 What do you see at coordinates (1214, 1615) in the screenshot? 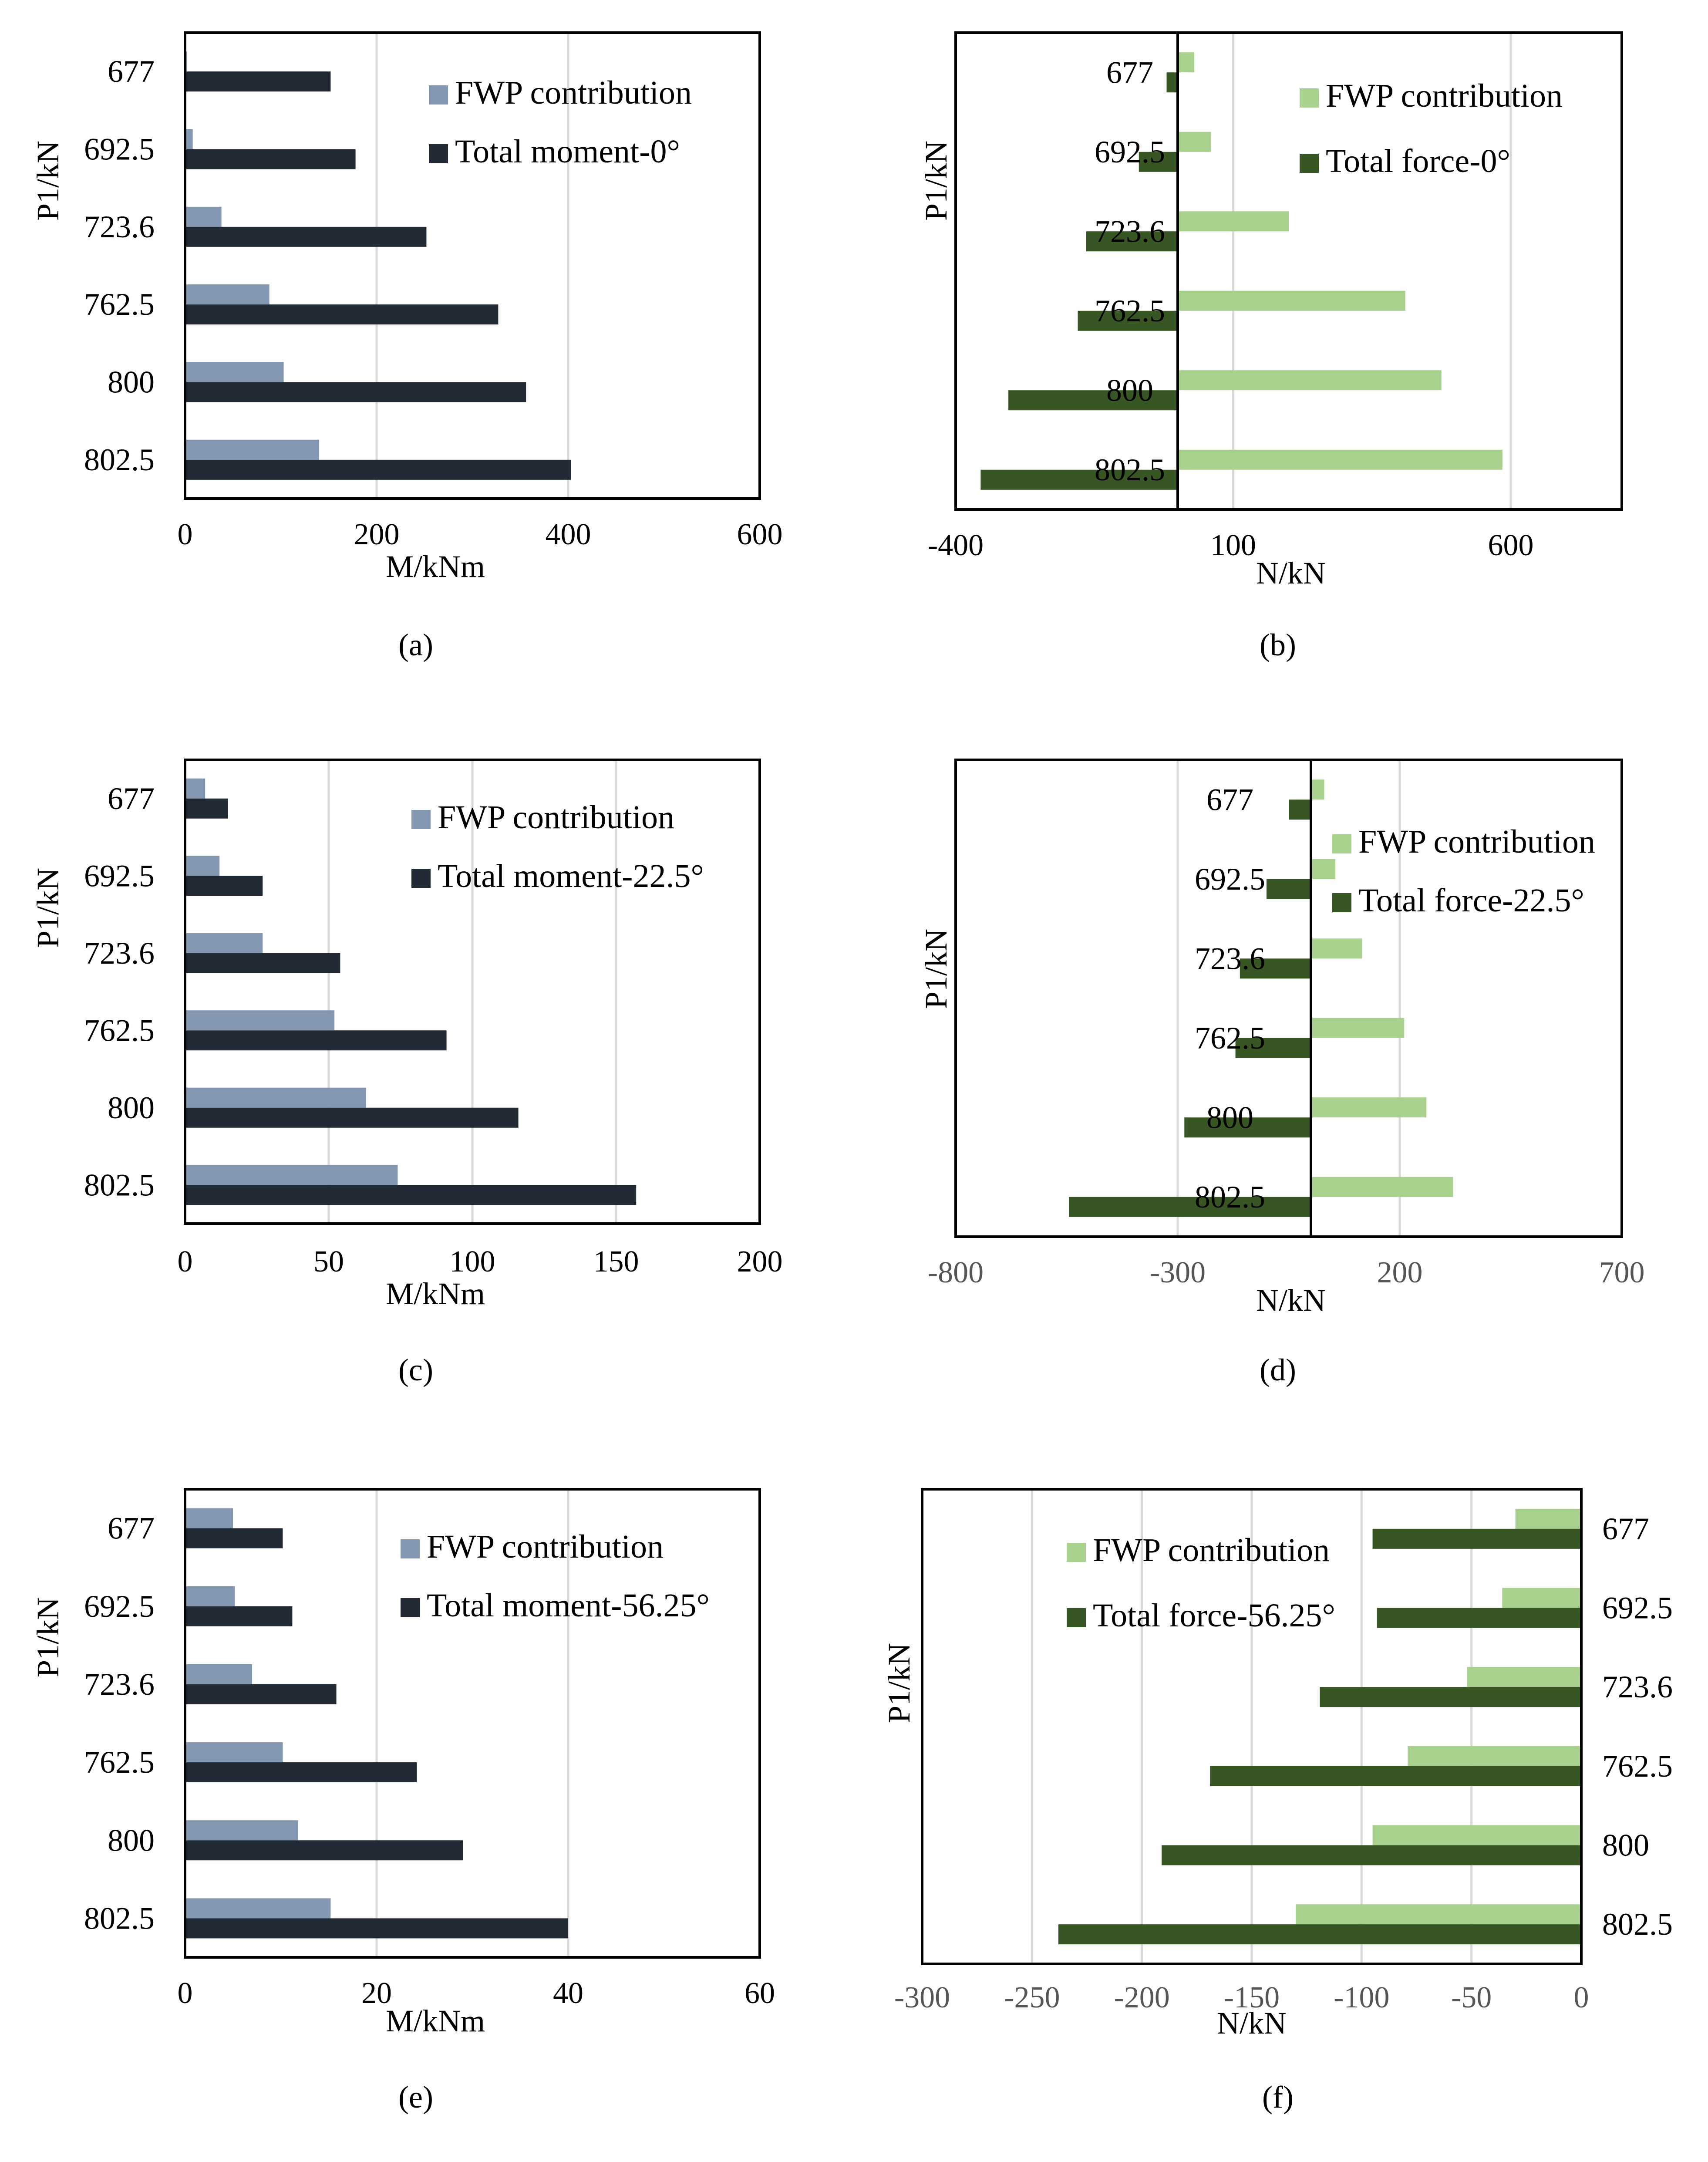
I see `legend-label: Total force-56.25°` at bounding box center [1214, 1615].